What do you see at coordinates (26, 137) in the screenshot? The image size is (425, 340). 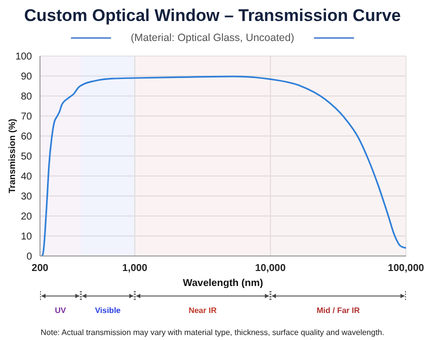 I see `y-tick-label: 60` at bounding box center [26, 137].